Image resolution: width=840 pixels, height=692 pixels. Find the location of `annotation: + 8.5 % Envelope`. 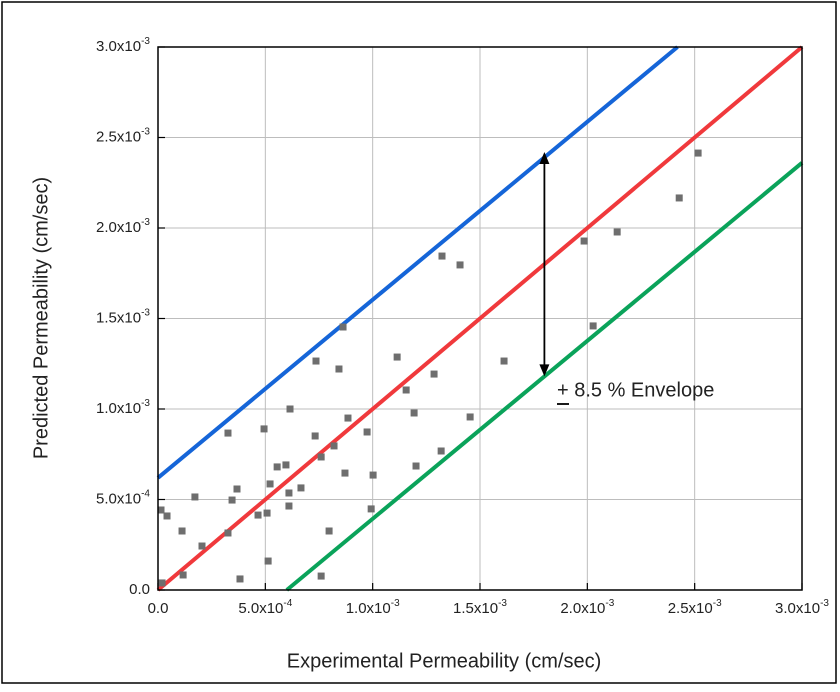

annotation: + 8.5 % Envelope is located at coordinates (635, 390).